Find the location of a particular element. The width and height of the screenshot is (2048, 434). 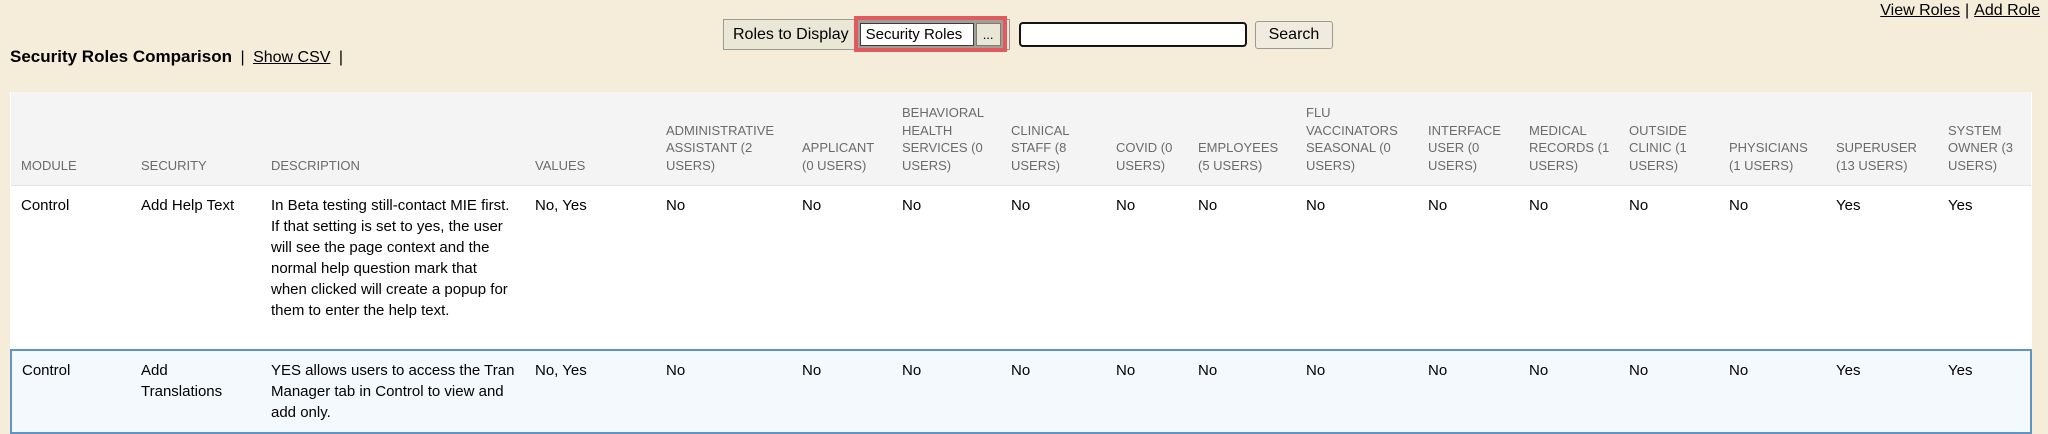

column-header: BEHAVIORAL HEALTH SERVICES (0 USERS) is located at coordinates (946, 139).